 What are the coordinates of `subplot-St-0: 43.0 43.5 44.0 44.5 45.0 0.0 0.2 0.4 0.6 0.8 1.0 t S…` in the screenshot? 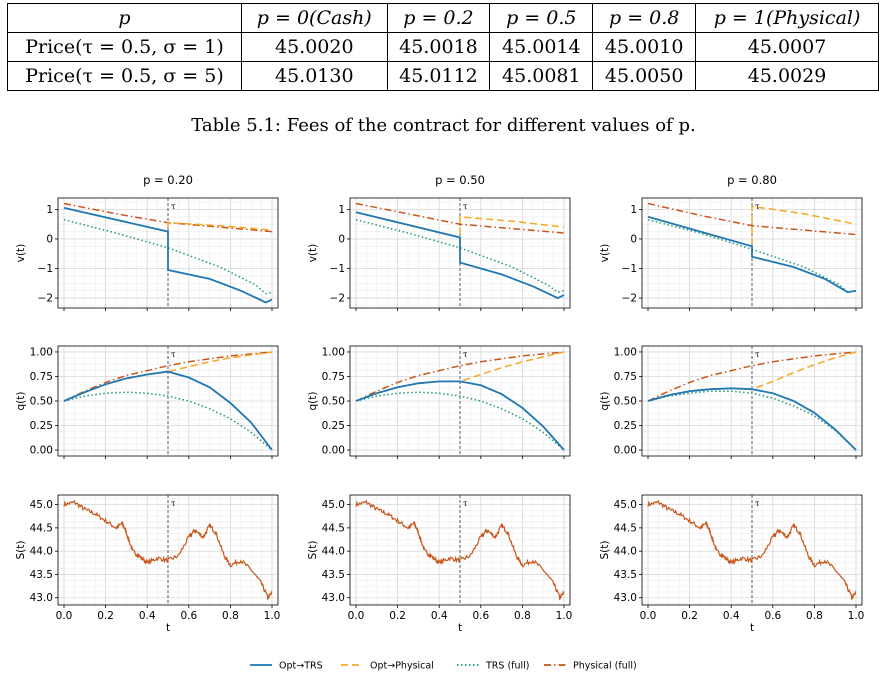 It's located at (147, 564).